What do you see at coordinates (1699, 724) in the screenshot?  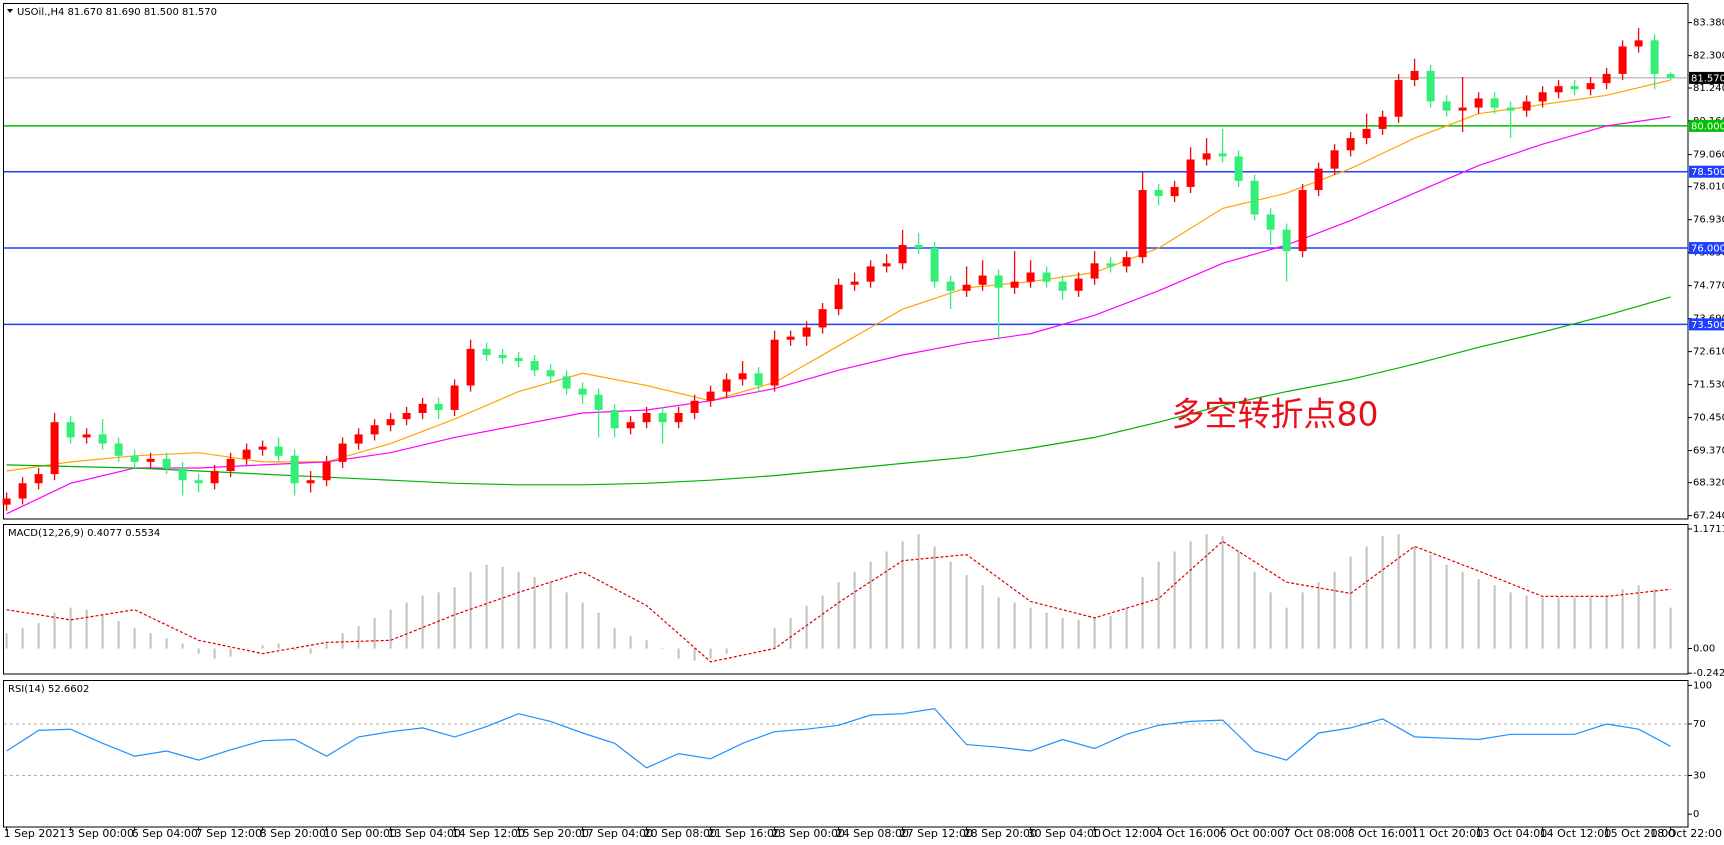 I see `y-tick-label: 70` at bounding box center [1699, 724].